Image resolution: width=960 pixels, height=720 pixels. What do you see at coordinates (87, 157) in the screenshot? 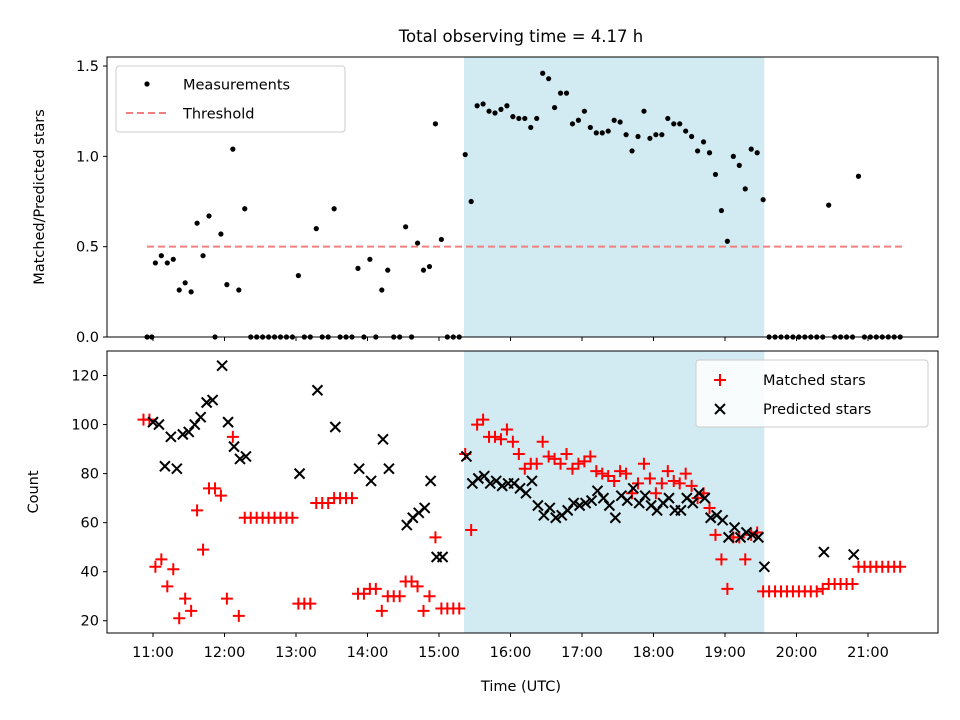
I see `top-y-tick-label: 1.0` at bounding box center [87, 157].